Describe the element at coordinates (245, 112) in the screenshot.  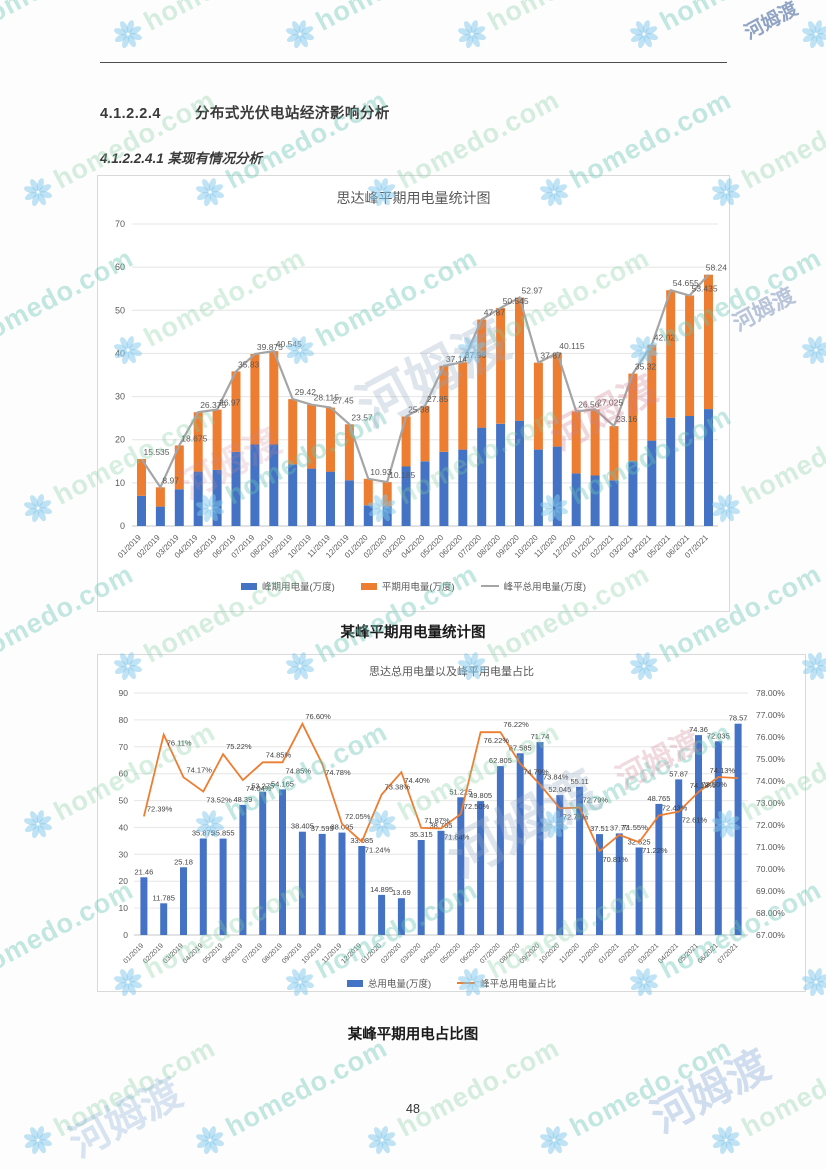
I see `section-heading: 4.1.2.2.4 分布式光伏电站经济影响分析` at that location.